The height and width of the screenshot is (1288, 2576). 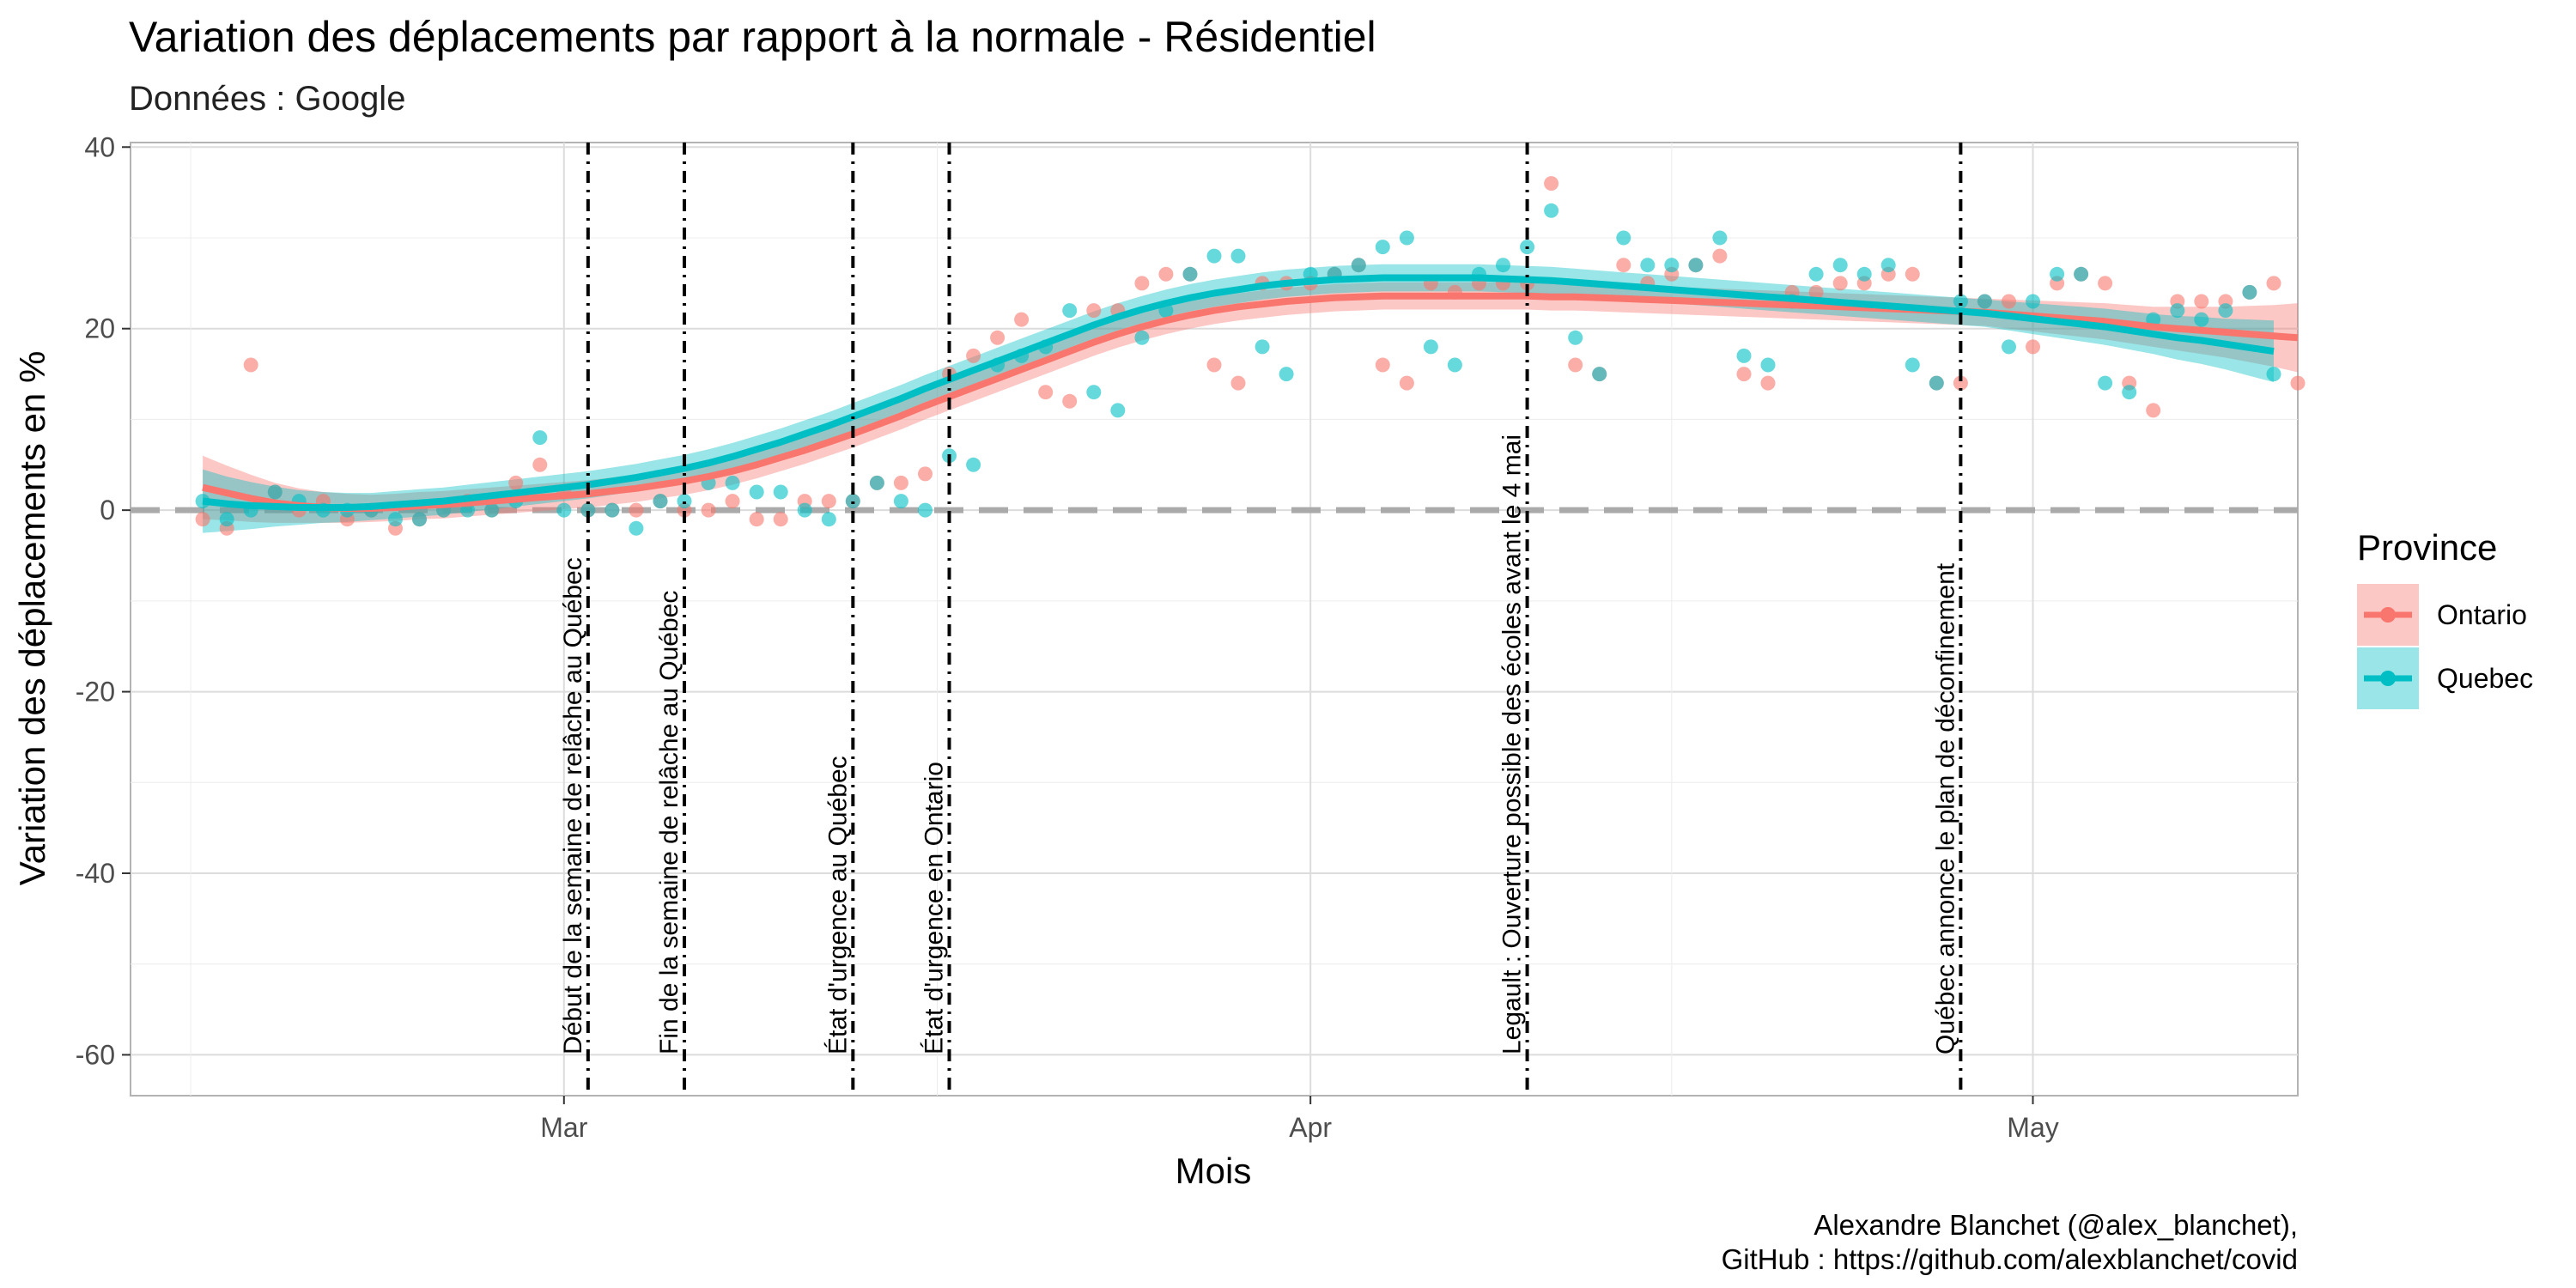 I want to click on x-tick-label: Mar, so click(x=563, y=1127).